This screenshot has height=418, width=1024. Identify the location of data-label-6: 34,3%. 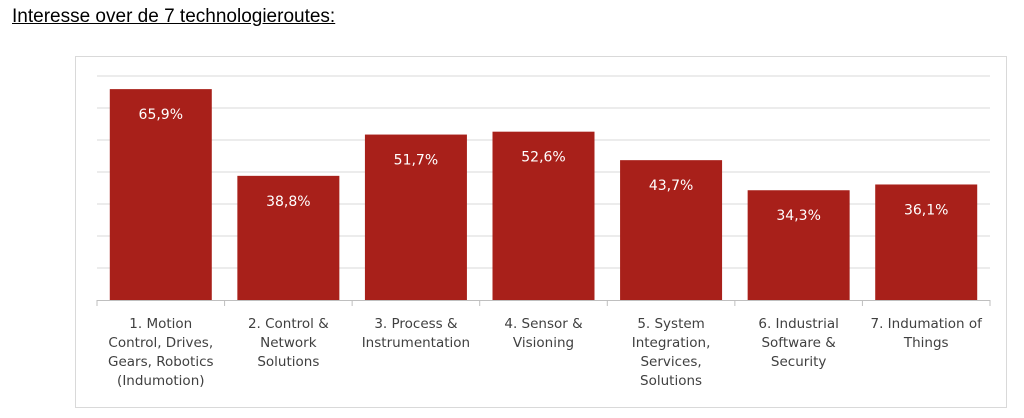
(798, 216).